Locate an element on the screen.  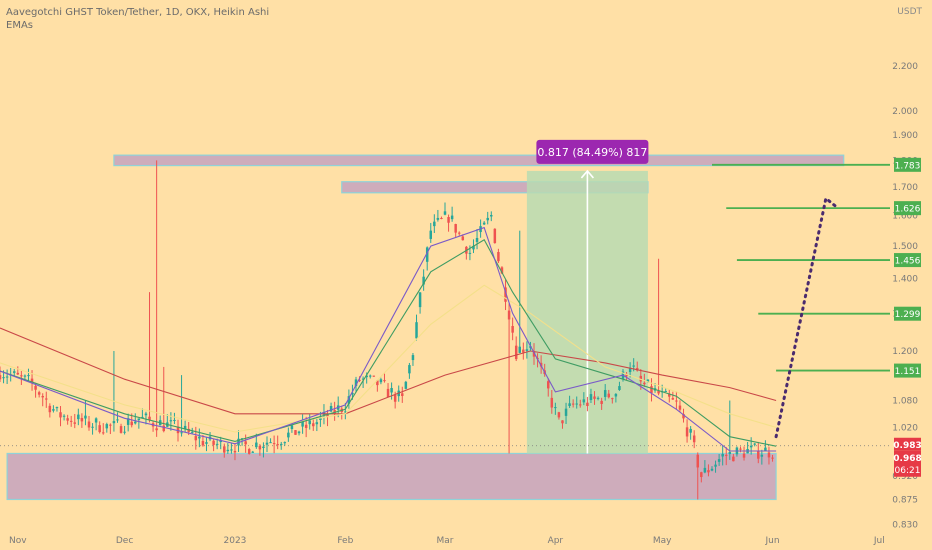
x-tick-label: Apr is located at coordinates (556, 541).